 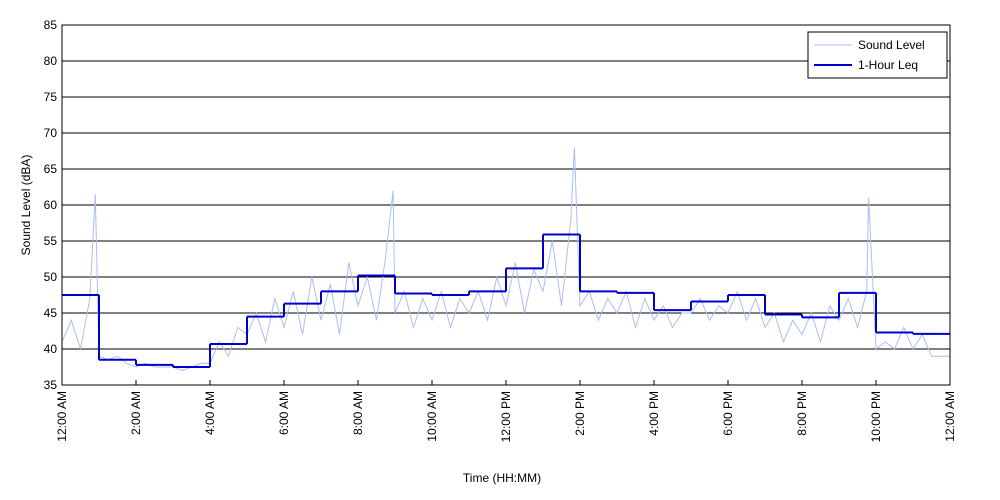 I want to click on legend-label: 1-Hour Leq, so click(x=888, y=65).